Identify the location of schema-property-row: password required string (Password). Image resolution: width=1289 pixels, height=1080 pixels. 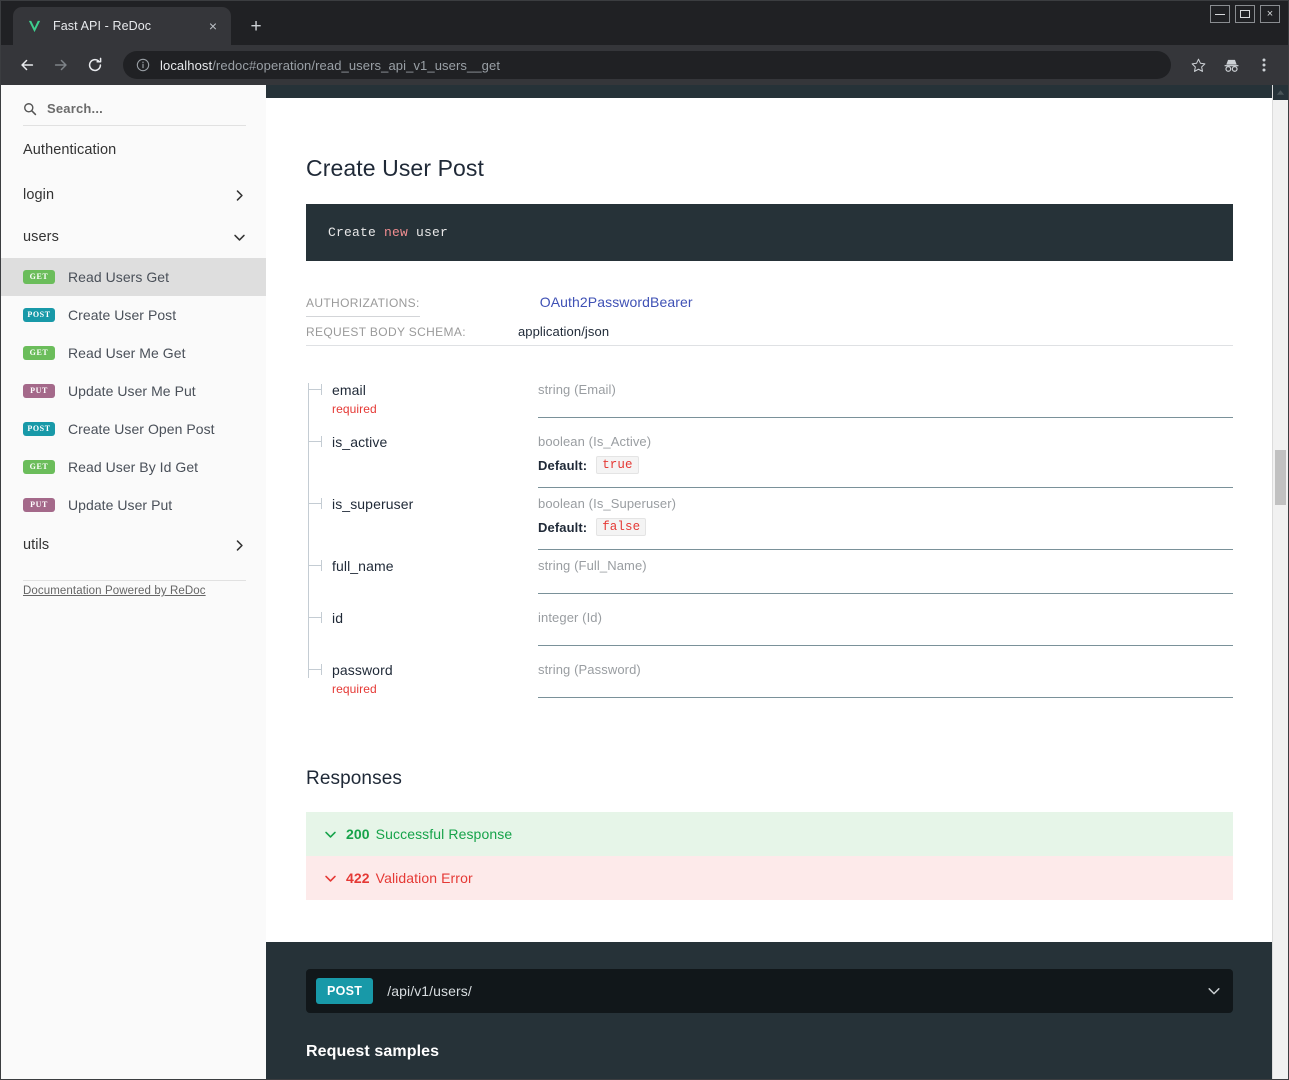
(770, 680).